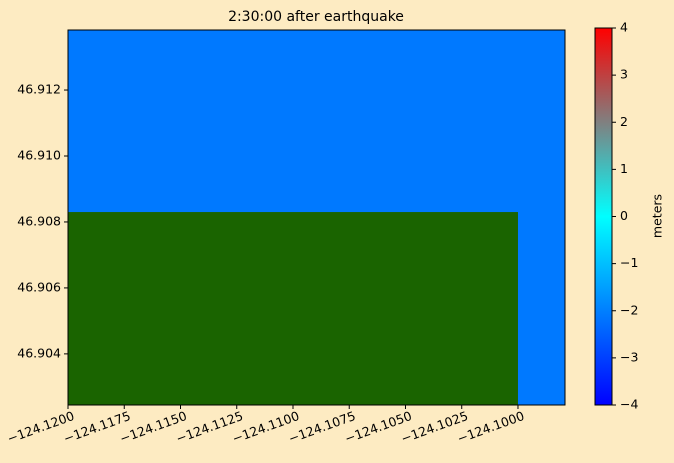  What do you see at coordinates (629, 262) in the screenshot?
I see `colorbar-tick-label: −1` at bounding box center [629, 262].